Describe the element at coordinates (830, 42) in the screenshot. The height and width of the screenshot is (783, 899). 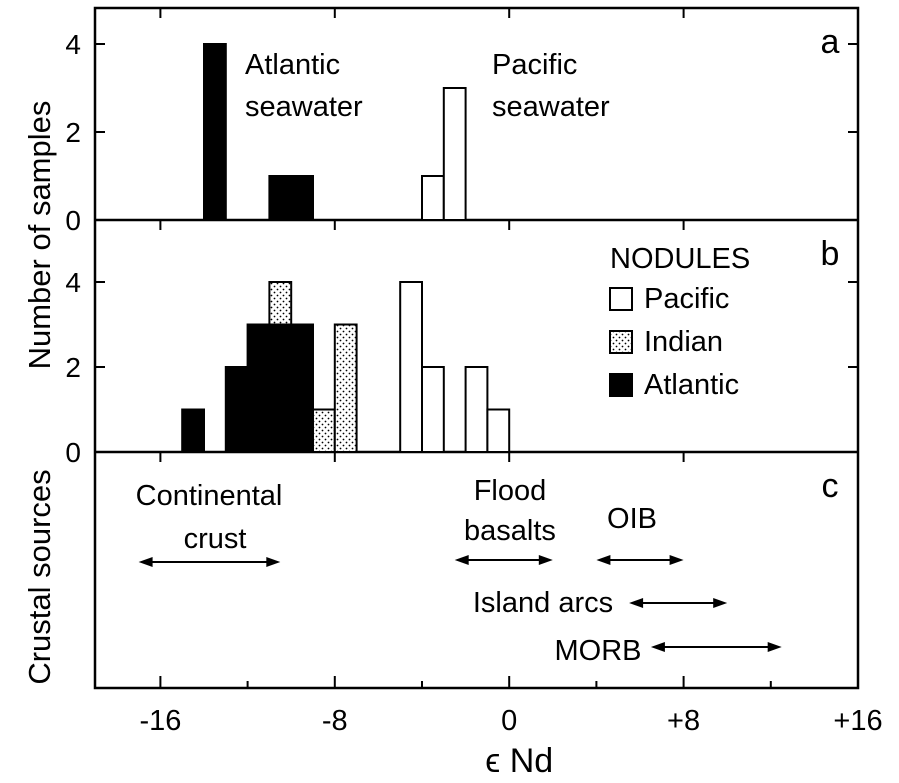
I see `panel-letter-a: a` at that location.